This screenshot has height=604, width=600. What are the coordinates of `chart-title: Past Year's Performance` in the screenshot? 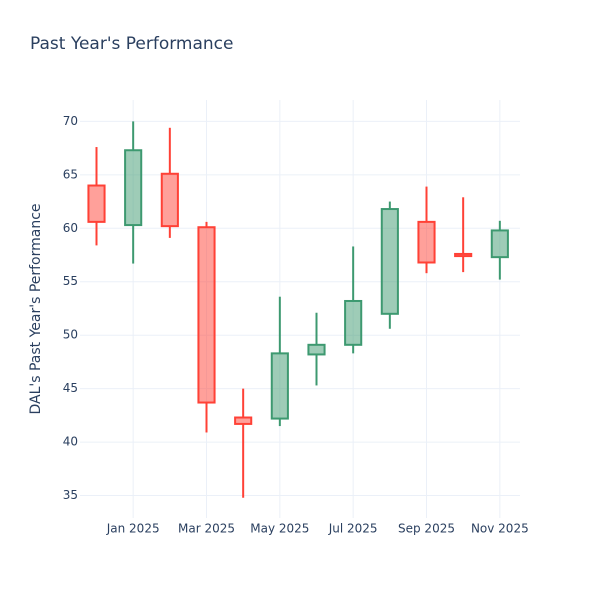 It's located at (132, 44).